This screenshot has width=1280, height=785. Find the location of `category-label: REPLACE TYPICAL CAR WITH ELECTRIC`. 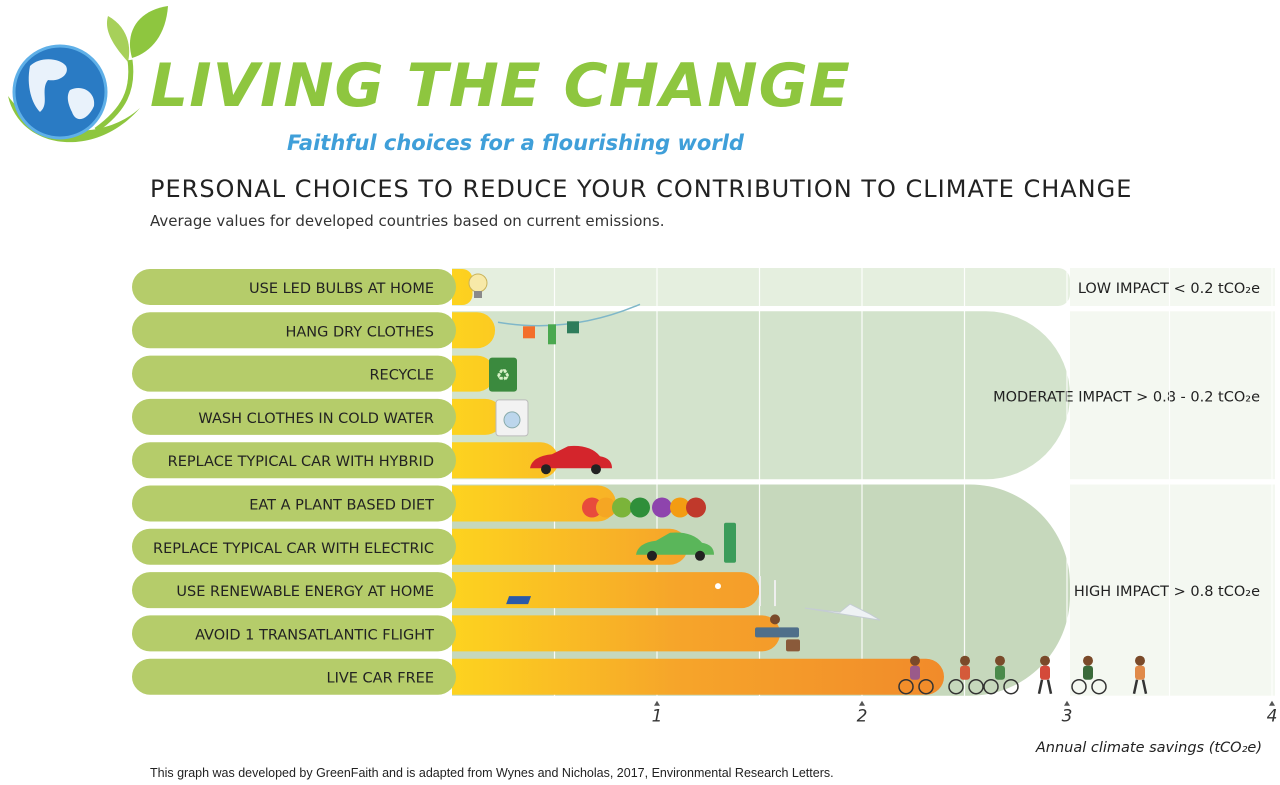

category-label: REPLACE TYPICAL CAR WITH ELECTRIC is located at coordinates (293, 549).